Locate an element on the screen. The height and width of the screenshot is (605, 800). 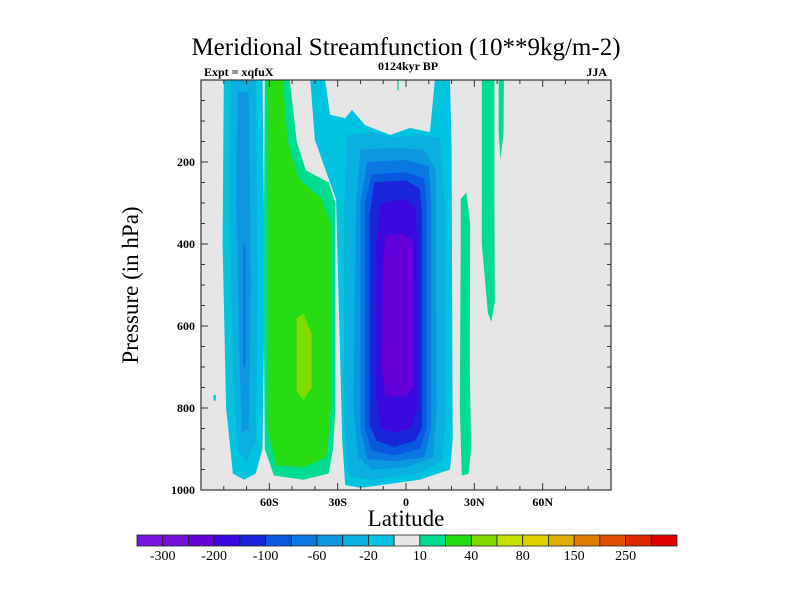
contour-region-sh-polar-cell is located at coordinates (244, 305).